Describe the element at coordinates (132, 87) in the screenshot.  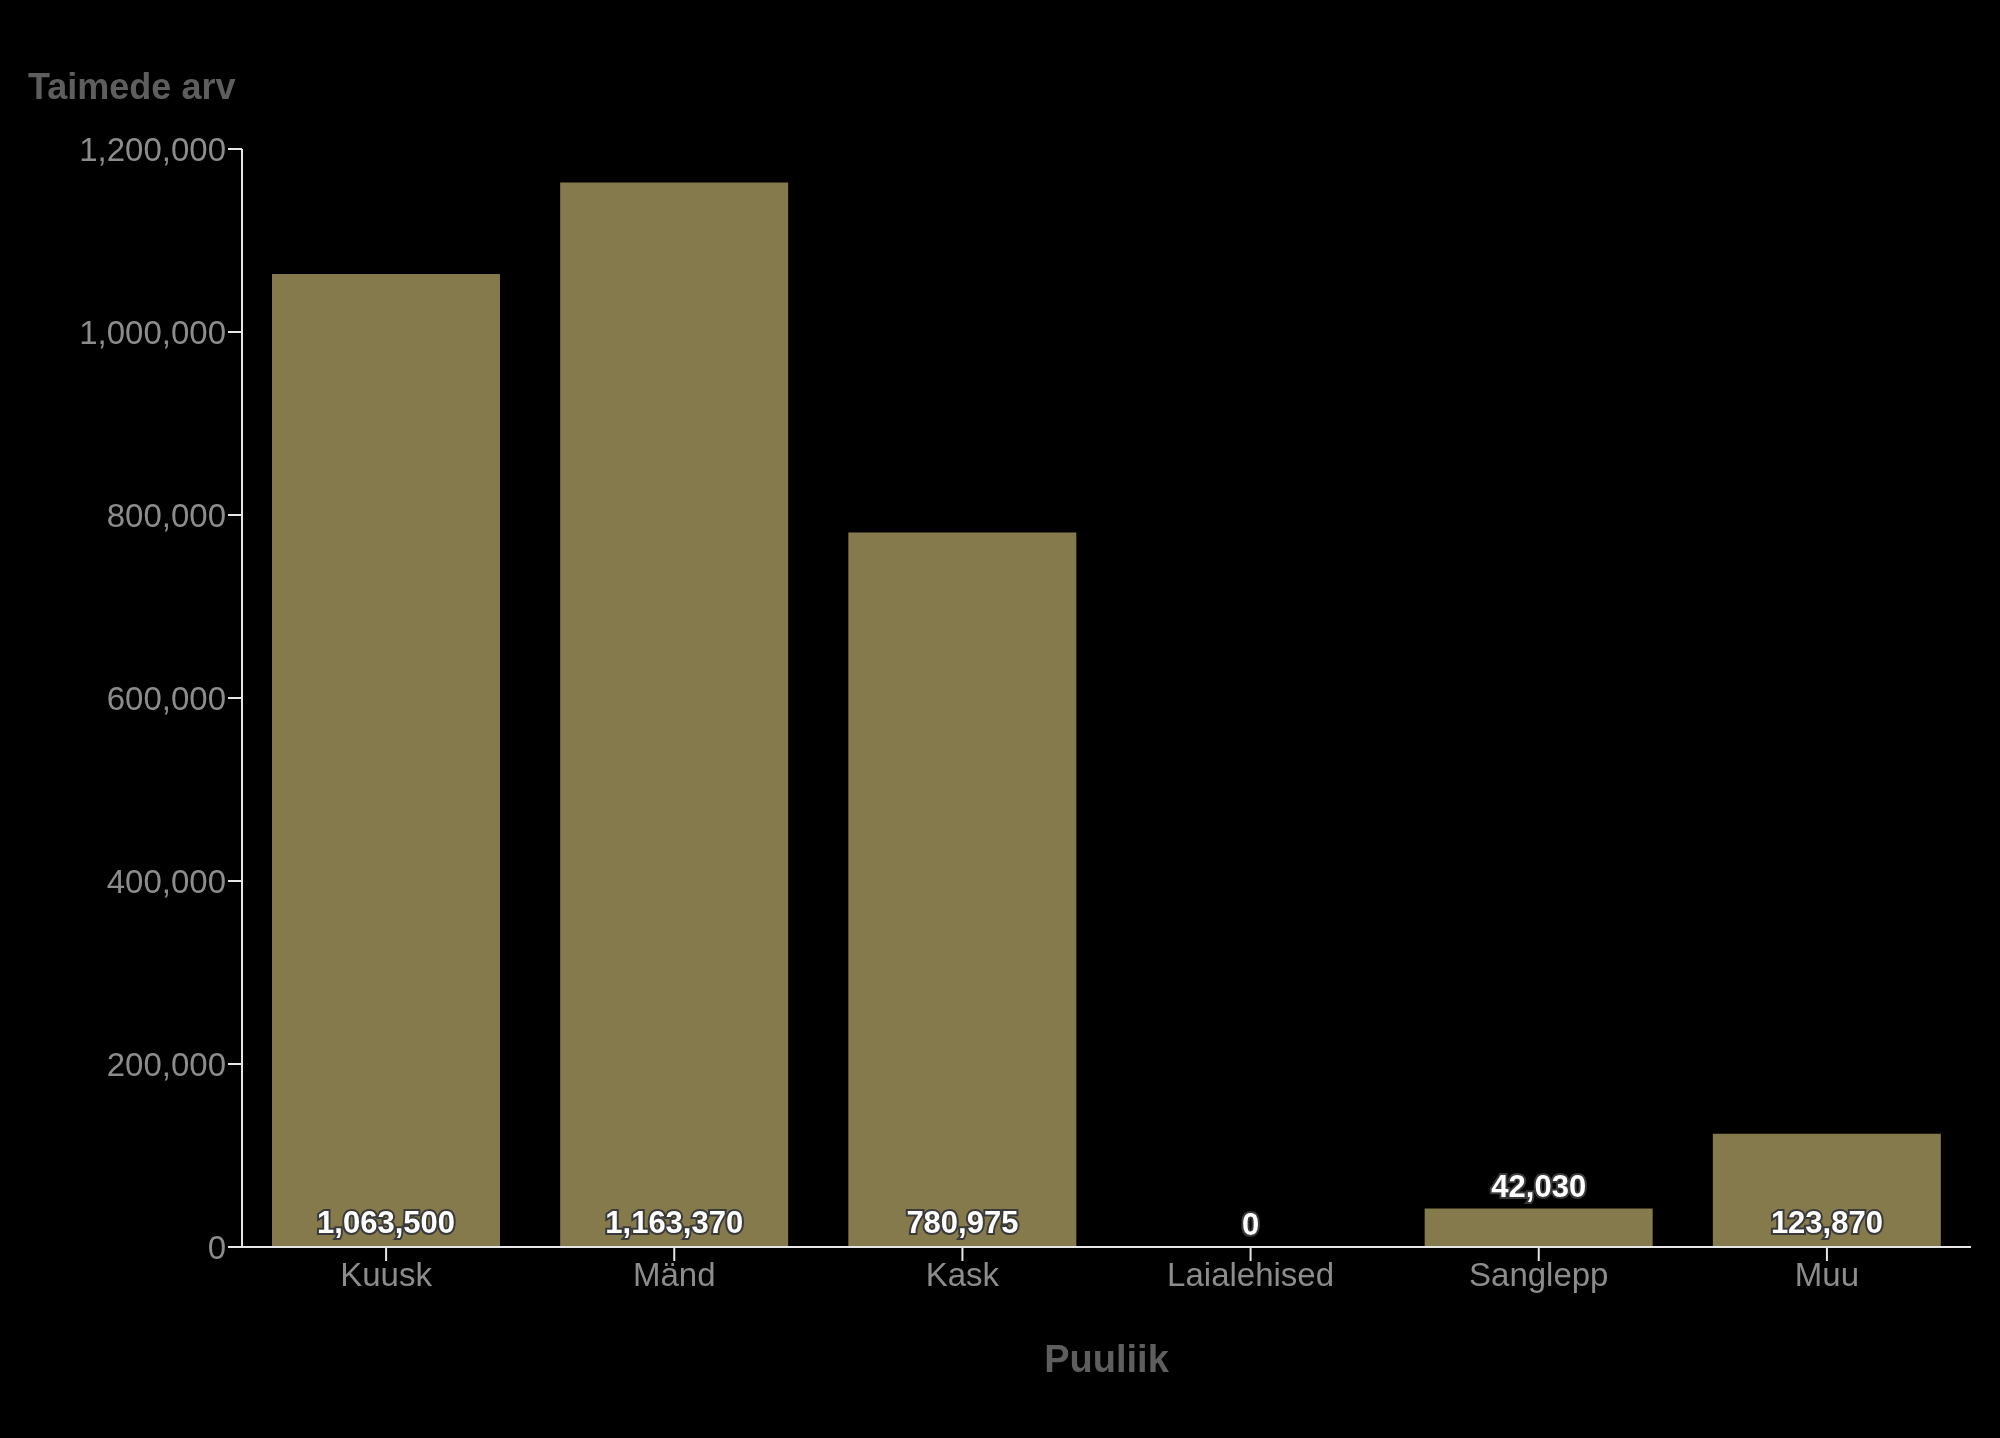
I see `y-axis-title: Taimede arv` at that location.